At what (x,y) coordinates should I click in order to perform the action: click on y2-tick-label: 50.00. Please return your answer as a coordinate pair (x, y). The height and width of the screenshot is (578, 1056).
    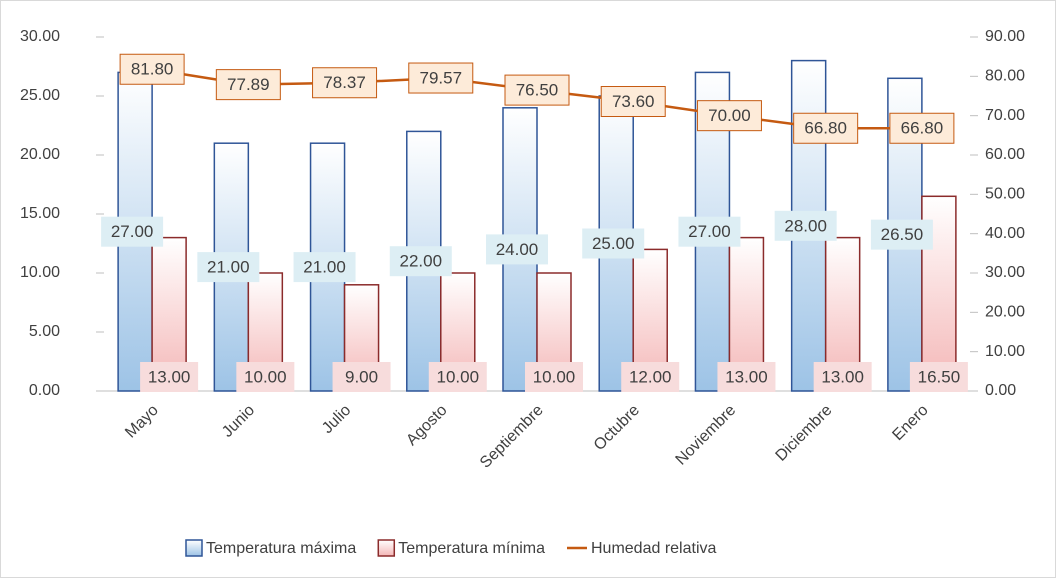
    Looking at the image, I should click on (1005, 194).